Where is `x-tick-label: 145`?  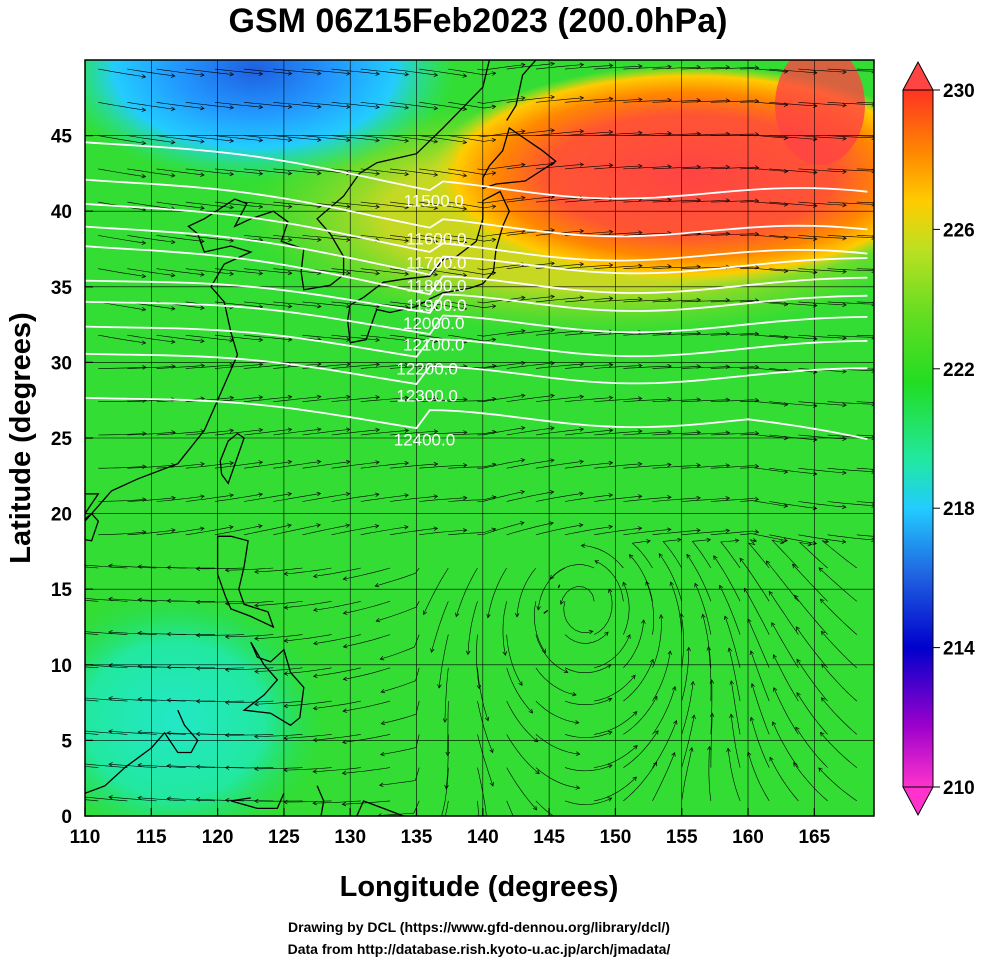 x-tick-label: 145 is located at coordinates (549, 837).